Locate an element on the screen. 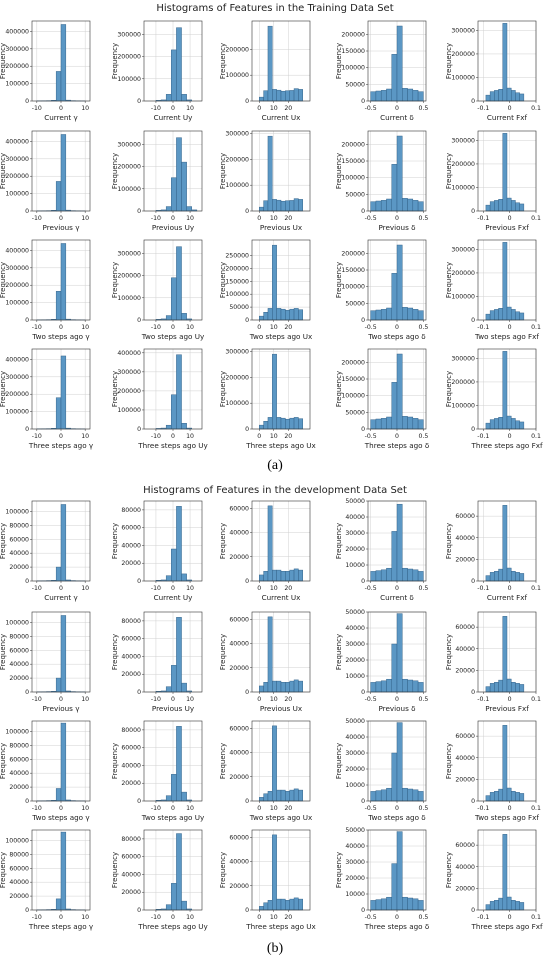 The height and width of the screenshot is (961, 550). y-tick-label: 150000 is located at coordinates (353, 379).